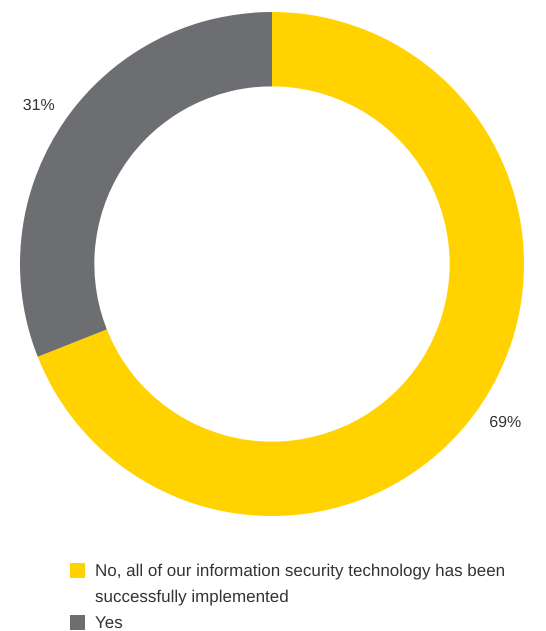 Image resolution: width=546 pixels, height=631 pixels. What do you see at coordinates (109, 621) in the screenshot?
I see `legend-label: Yes` at bounding box center [109, 621].